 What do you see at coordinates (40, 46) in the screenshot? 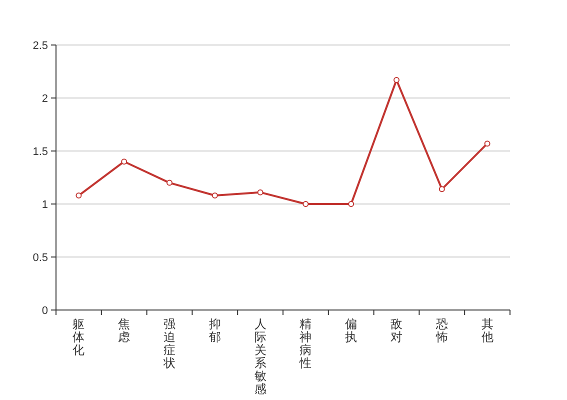
I see `y-tick-label: 2.5` at bounding box center [40, 46].